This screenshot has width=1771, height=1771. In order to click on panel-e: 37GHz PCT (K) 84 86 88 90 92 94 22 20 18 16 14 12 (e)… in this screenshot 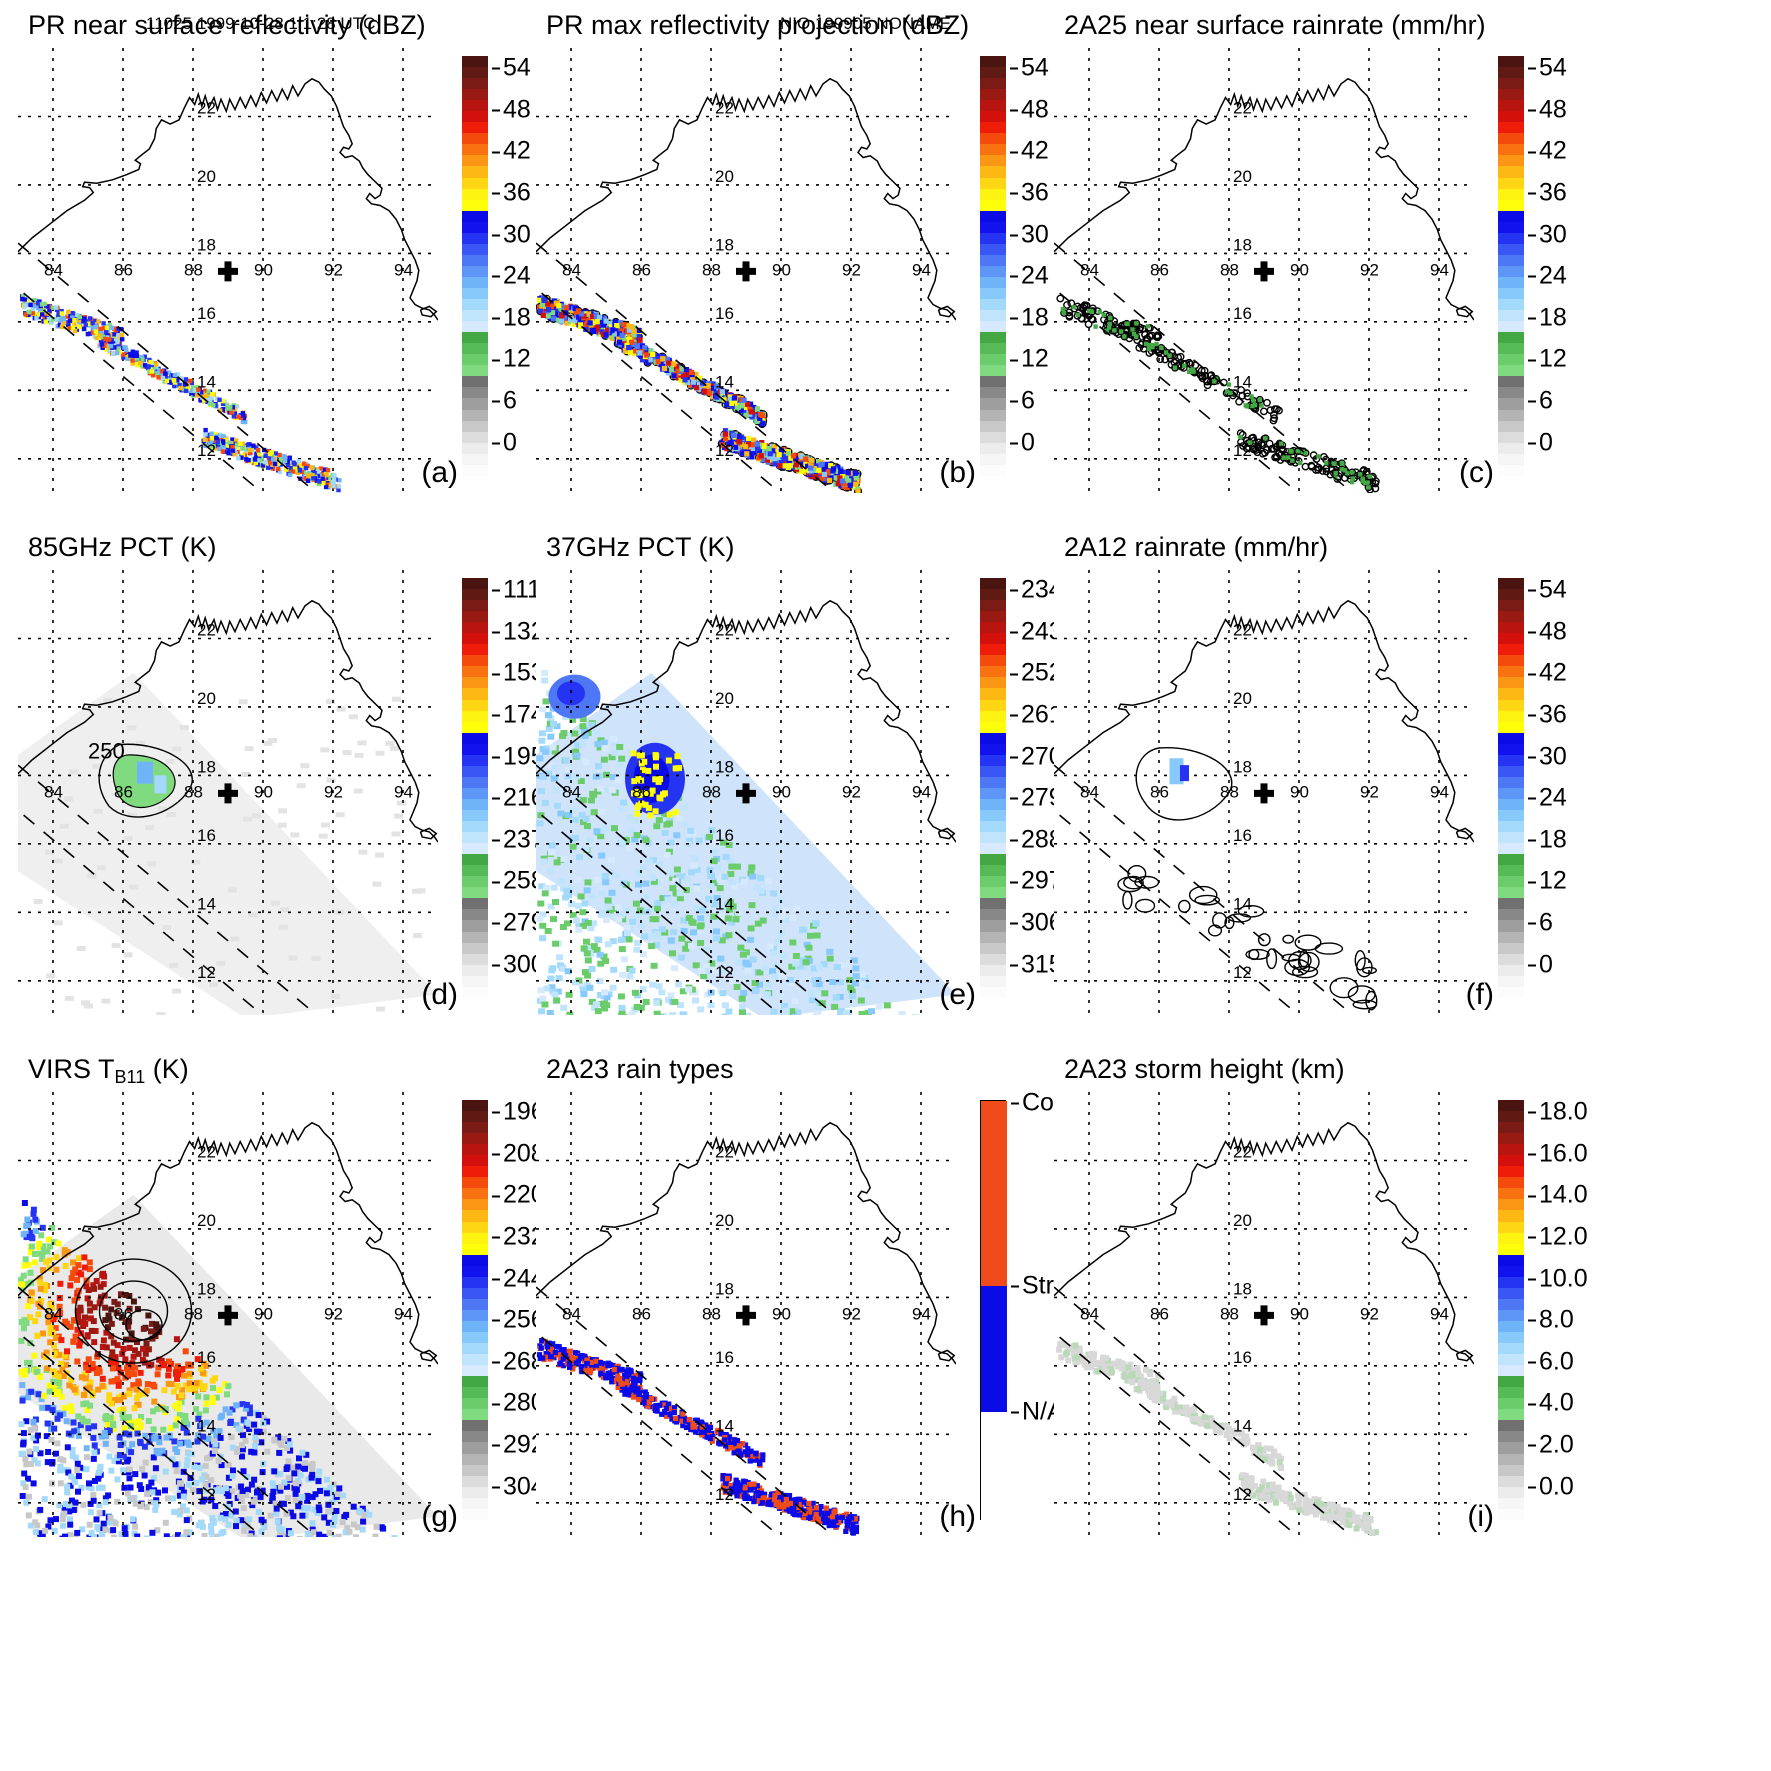, I will do `click(790, 786)`.